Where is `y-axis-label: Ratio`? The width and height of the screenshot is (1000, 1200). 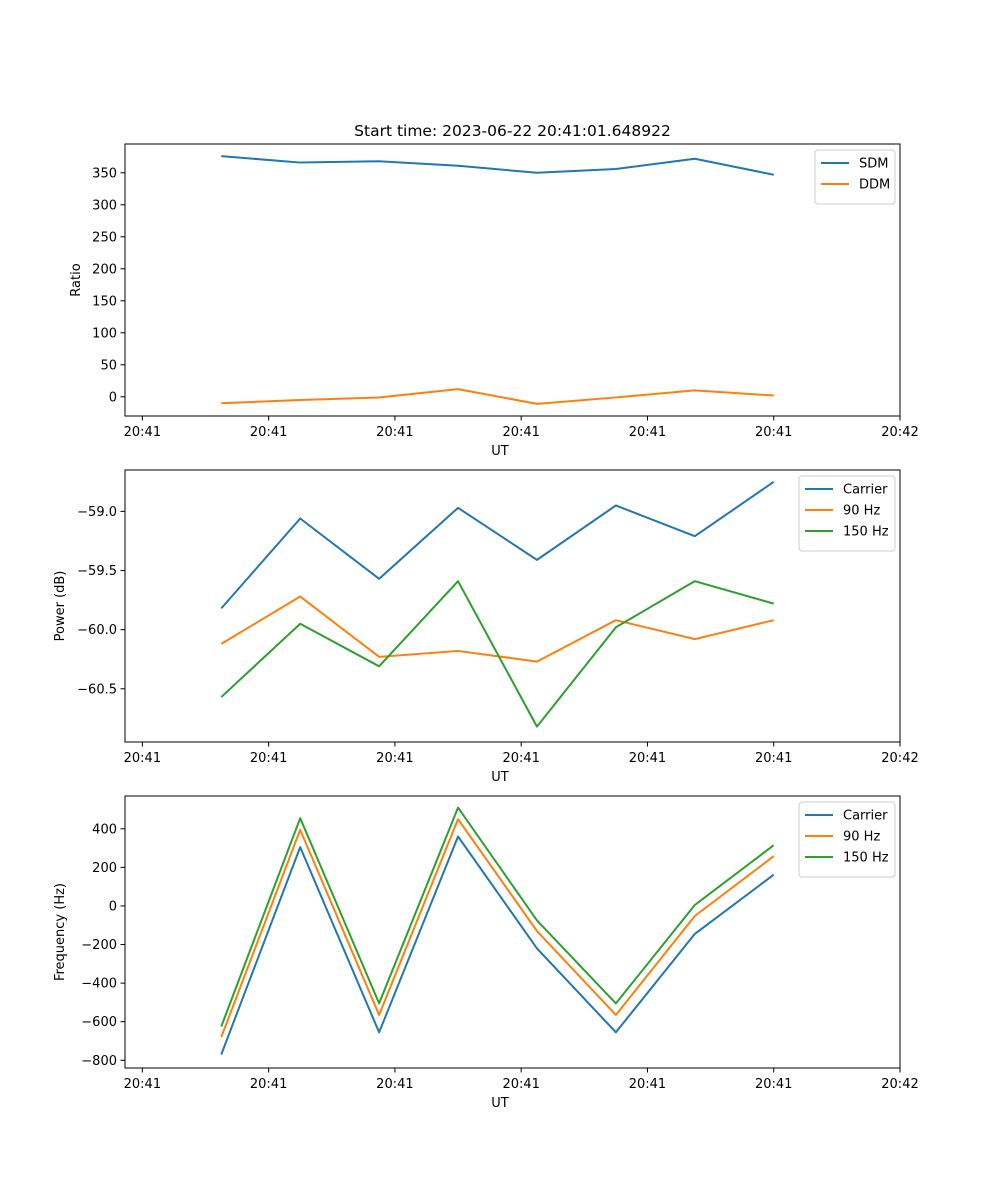
y-axis-label: Ratio is located at coordinates (76, 279).